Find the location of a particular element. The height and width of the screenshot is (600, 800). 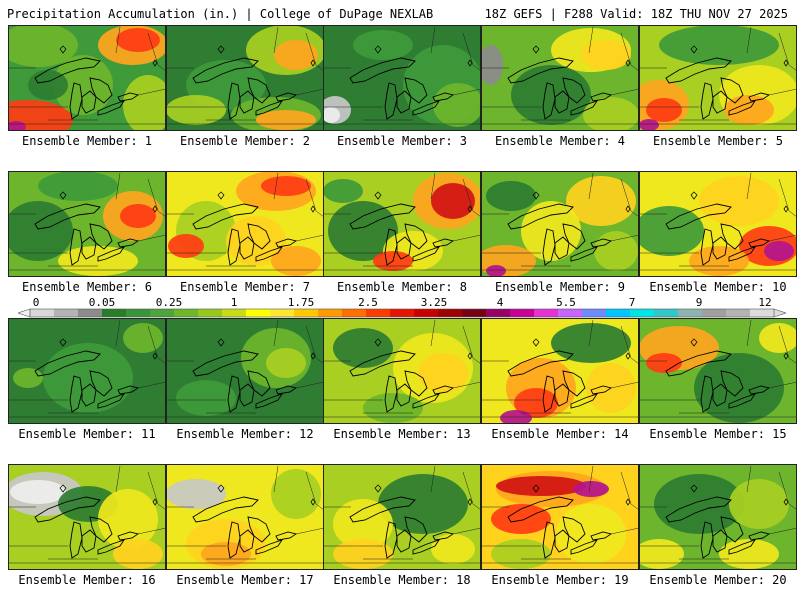

ensemble-panel-20: Ensemble Member: 20 is located at coordinates (718, 525).